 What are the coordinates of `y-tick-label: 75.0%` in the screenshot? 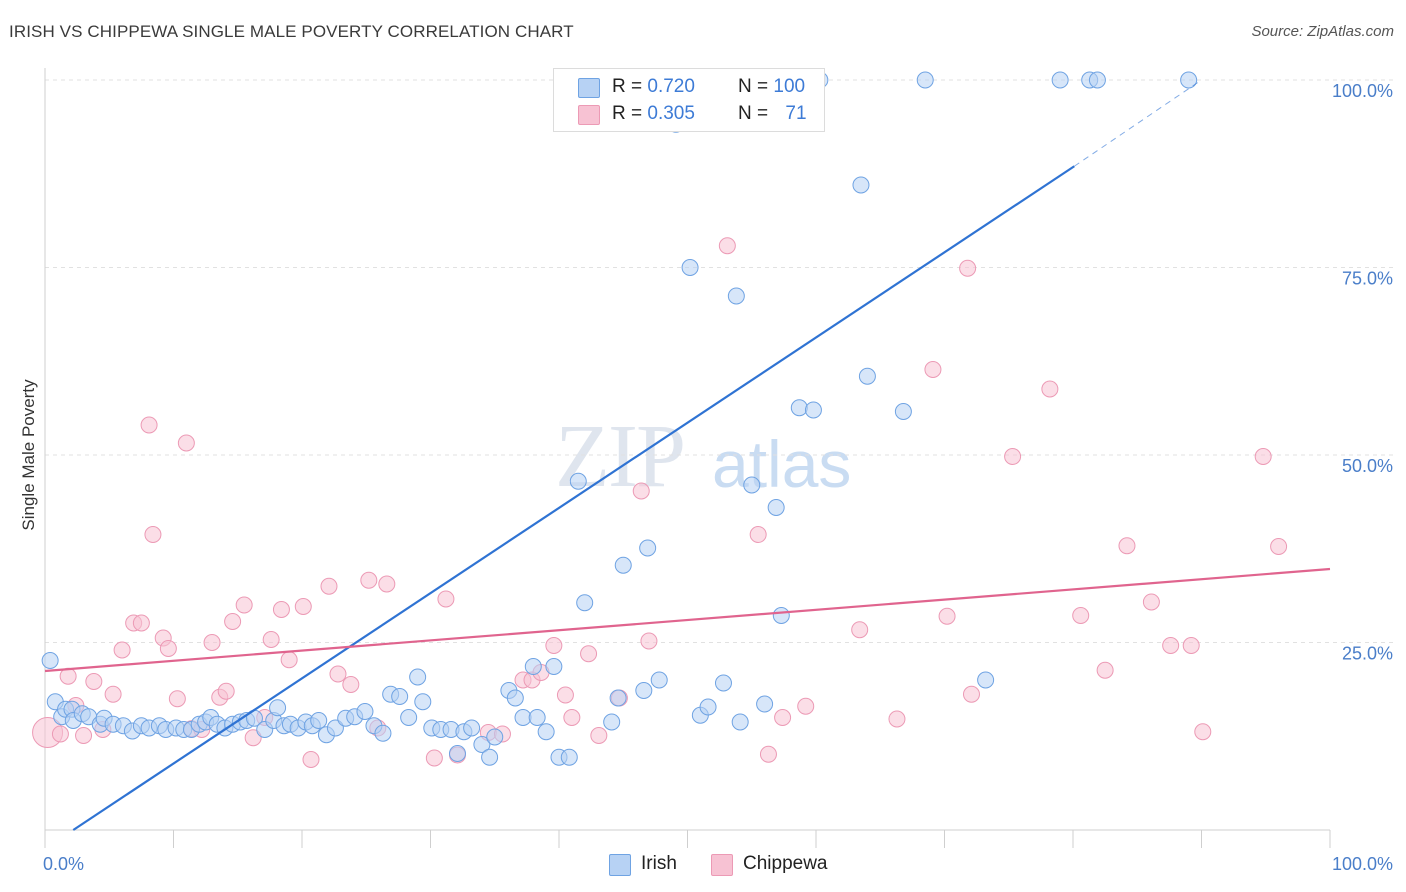 It's located at (1367, 279).